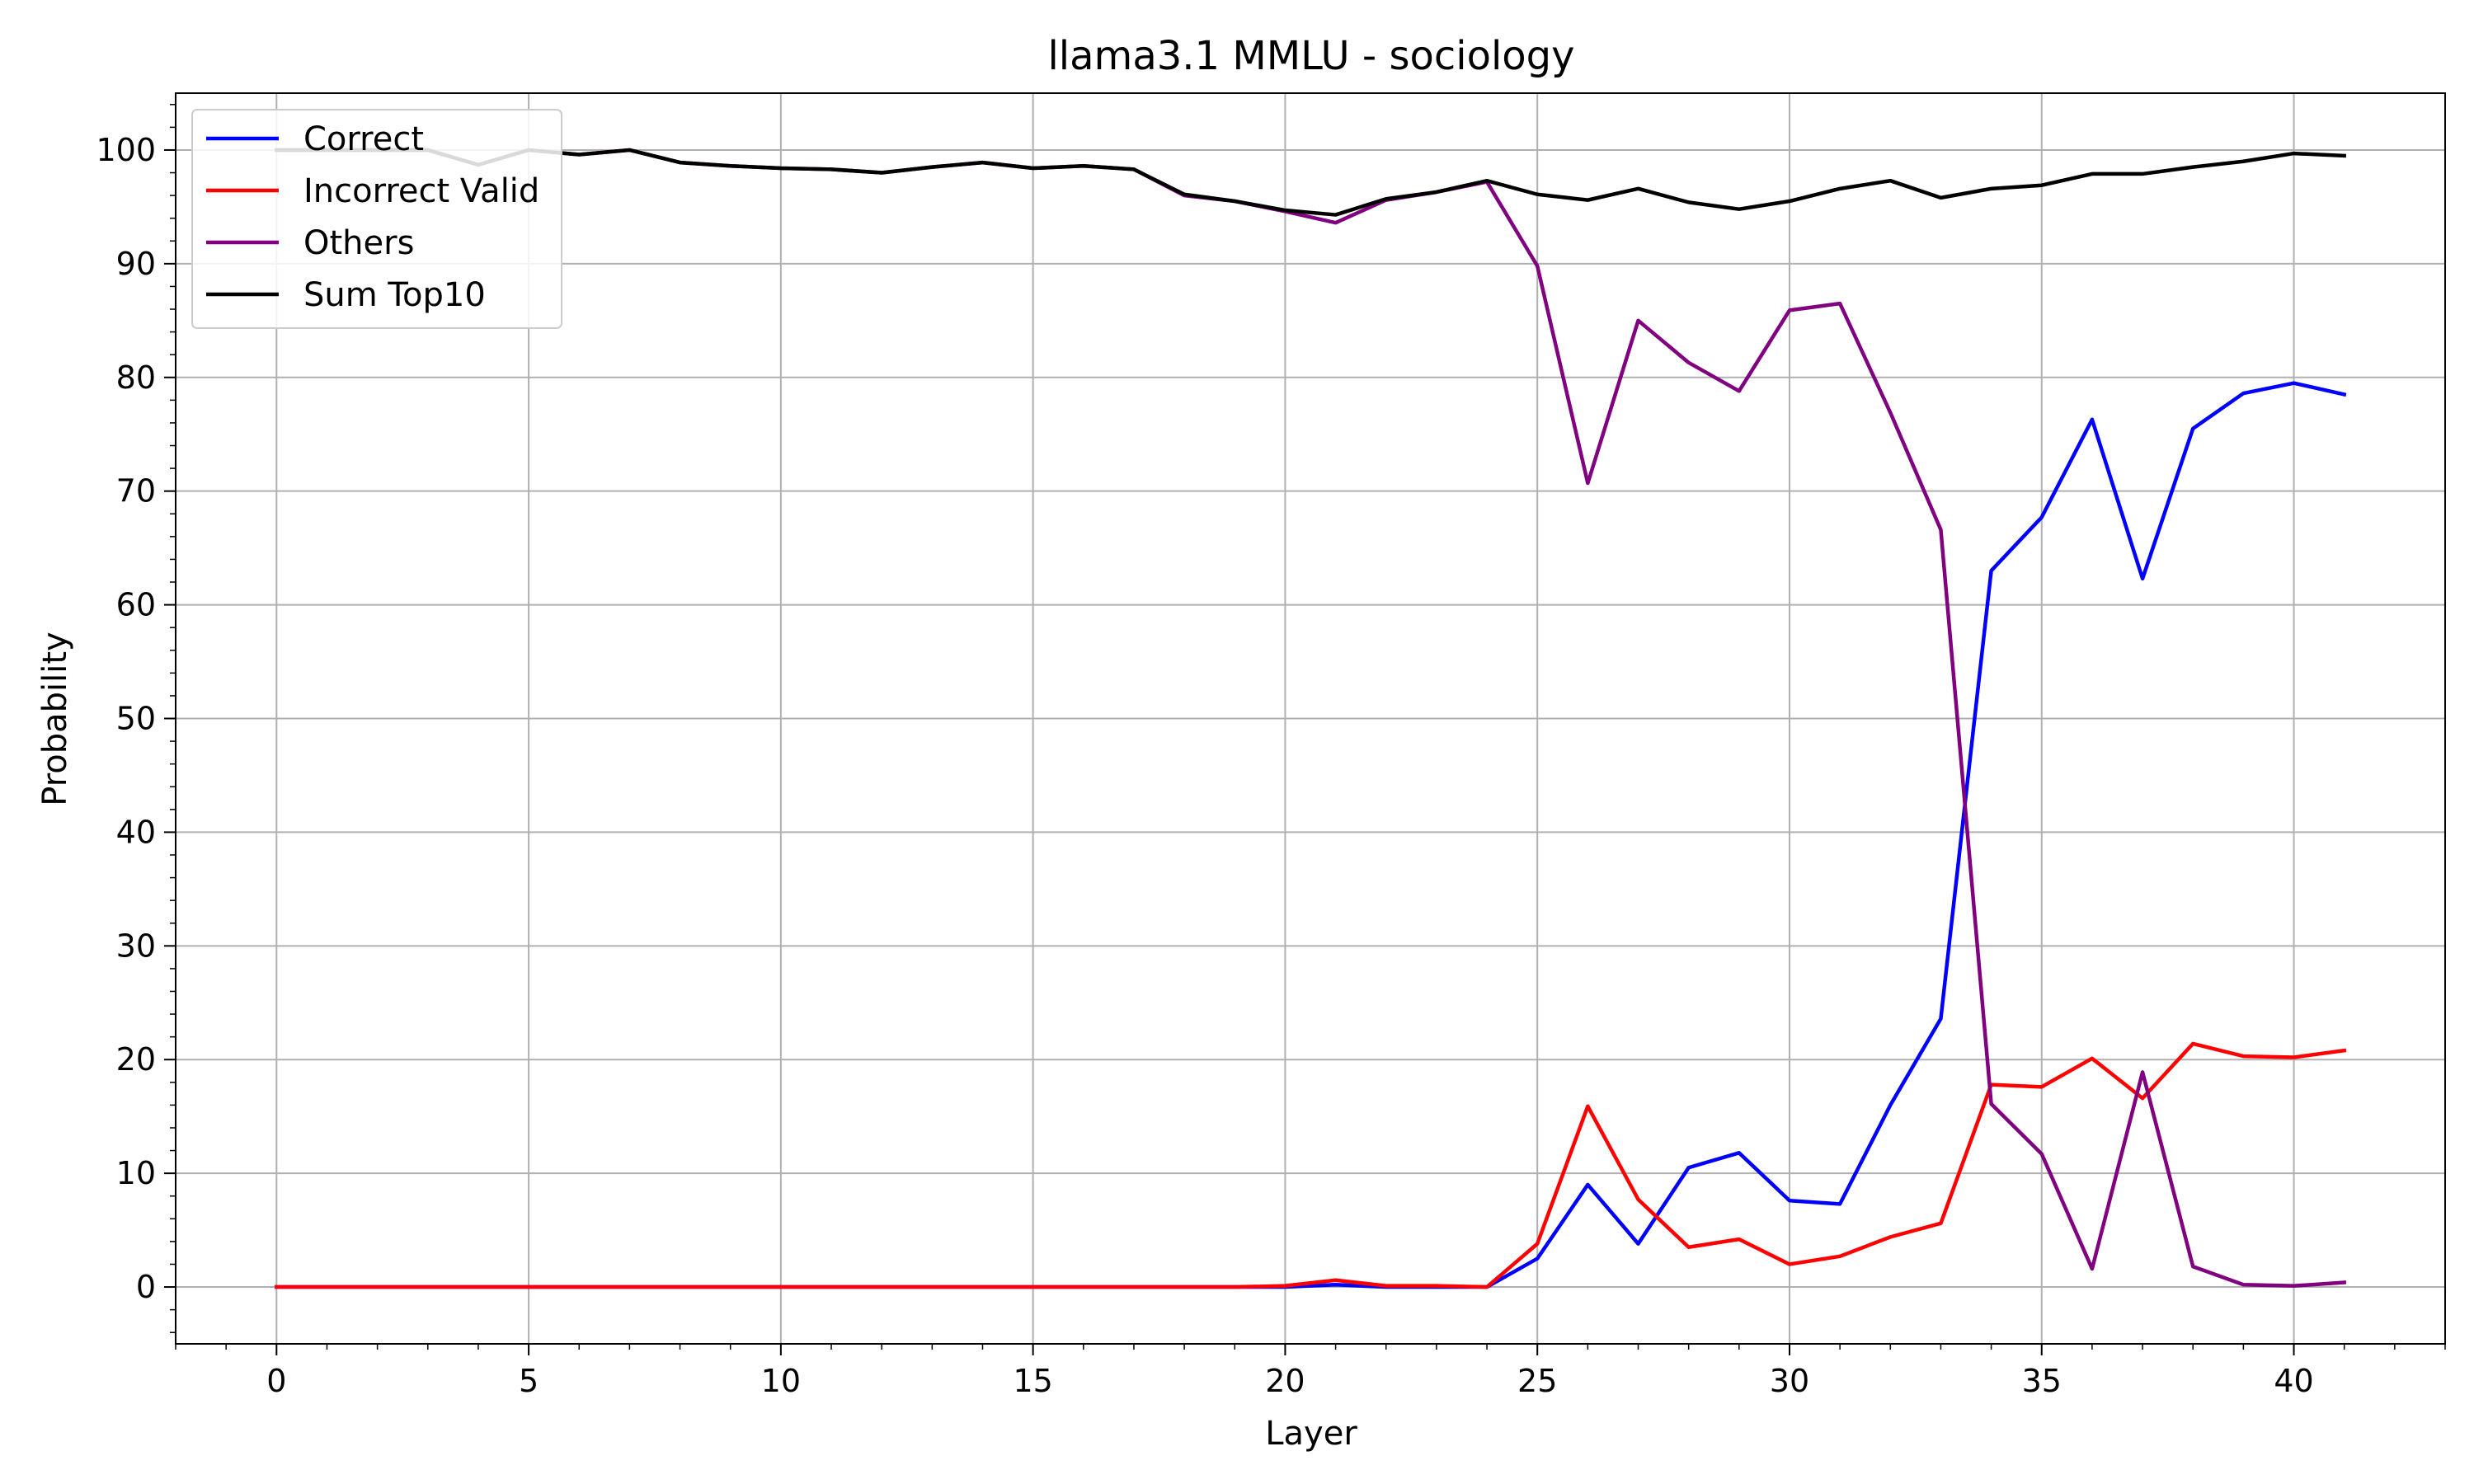 This screenshot has height=1484, width=2474. What do you see at coordinates (394, 295) in the screenshot?
I see `legend-label-sum-top10: Sum Top10` at bounding box center [394, 295].